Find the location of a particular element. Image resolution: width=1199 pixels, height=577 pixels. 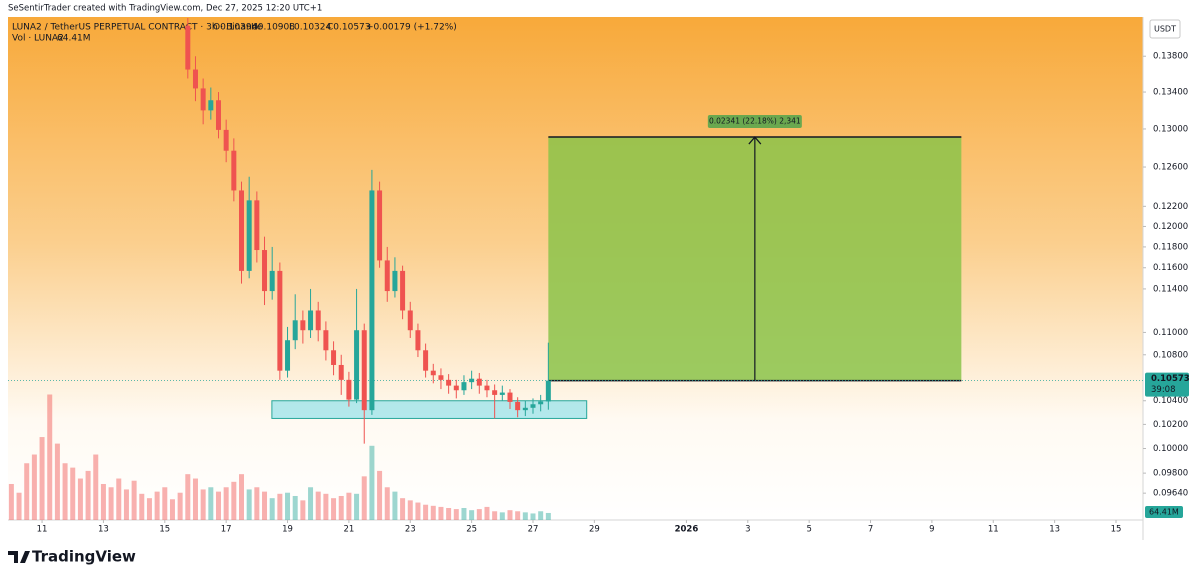

y-tick-label: 0.12200 is located at coordinates (1170, 207).